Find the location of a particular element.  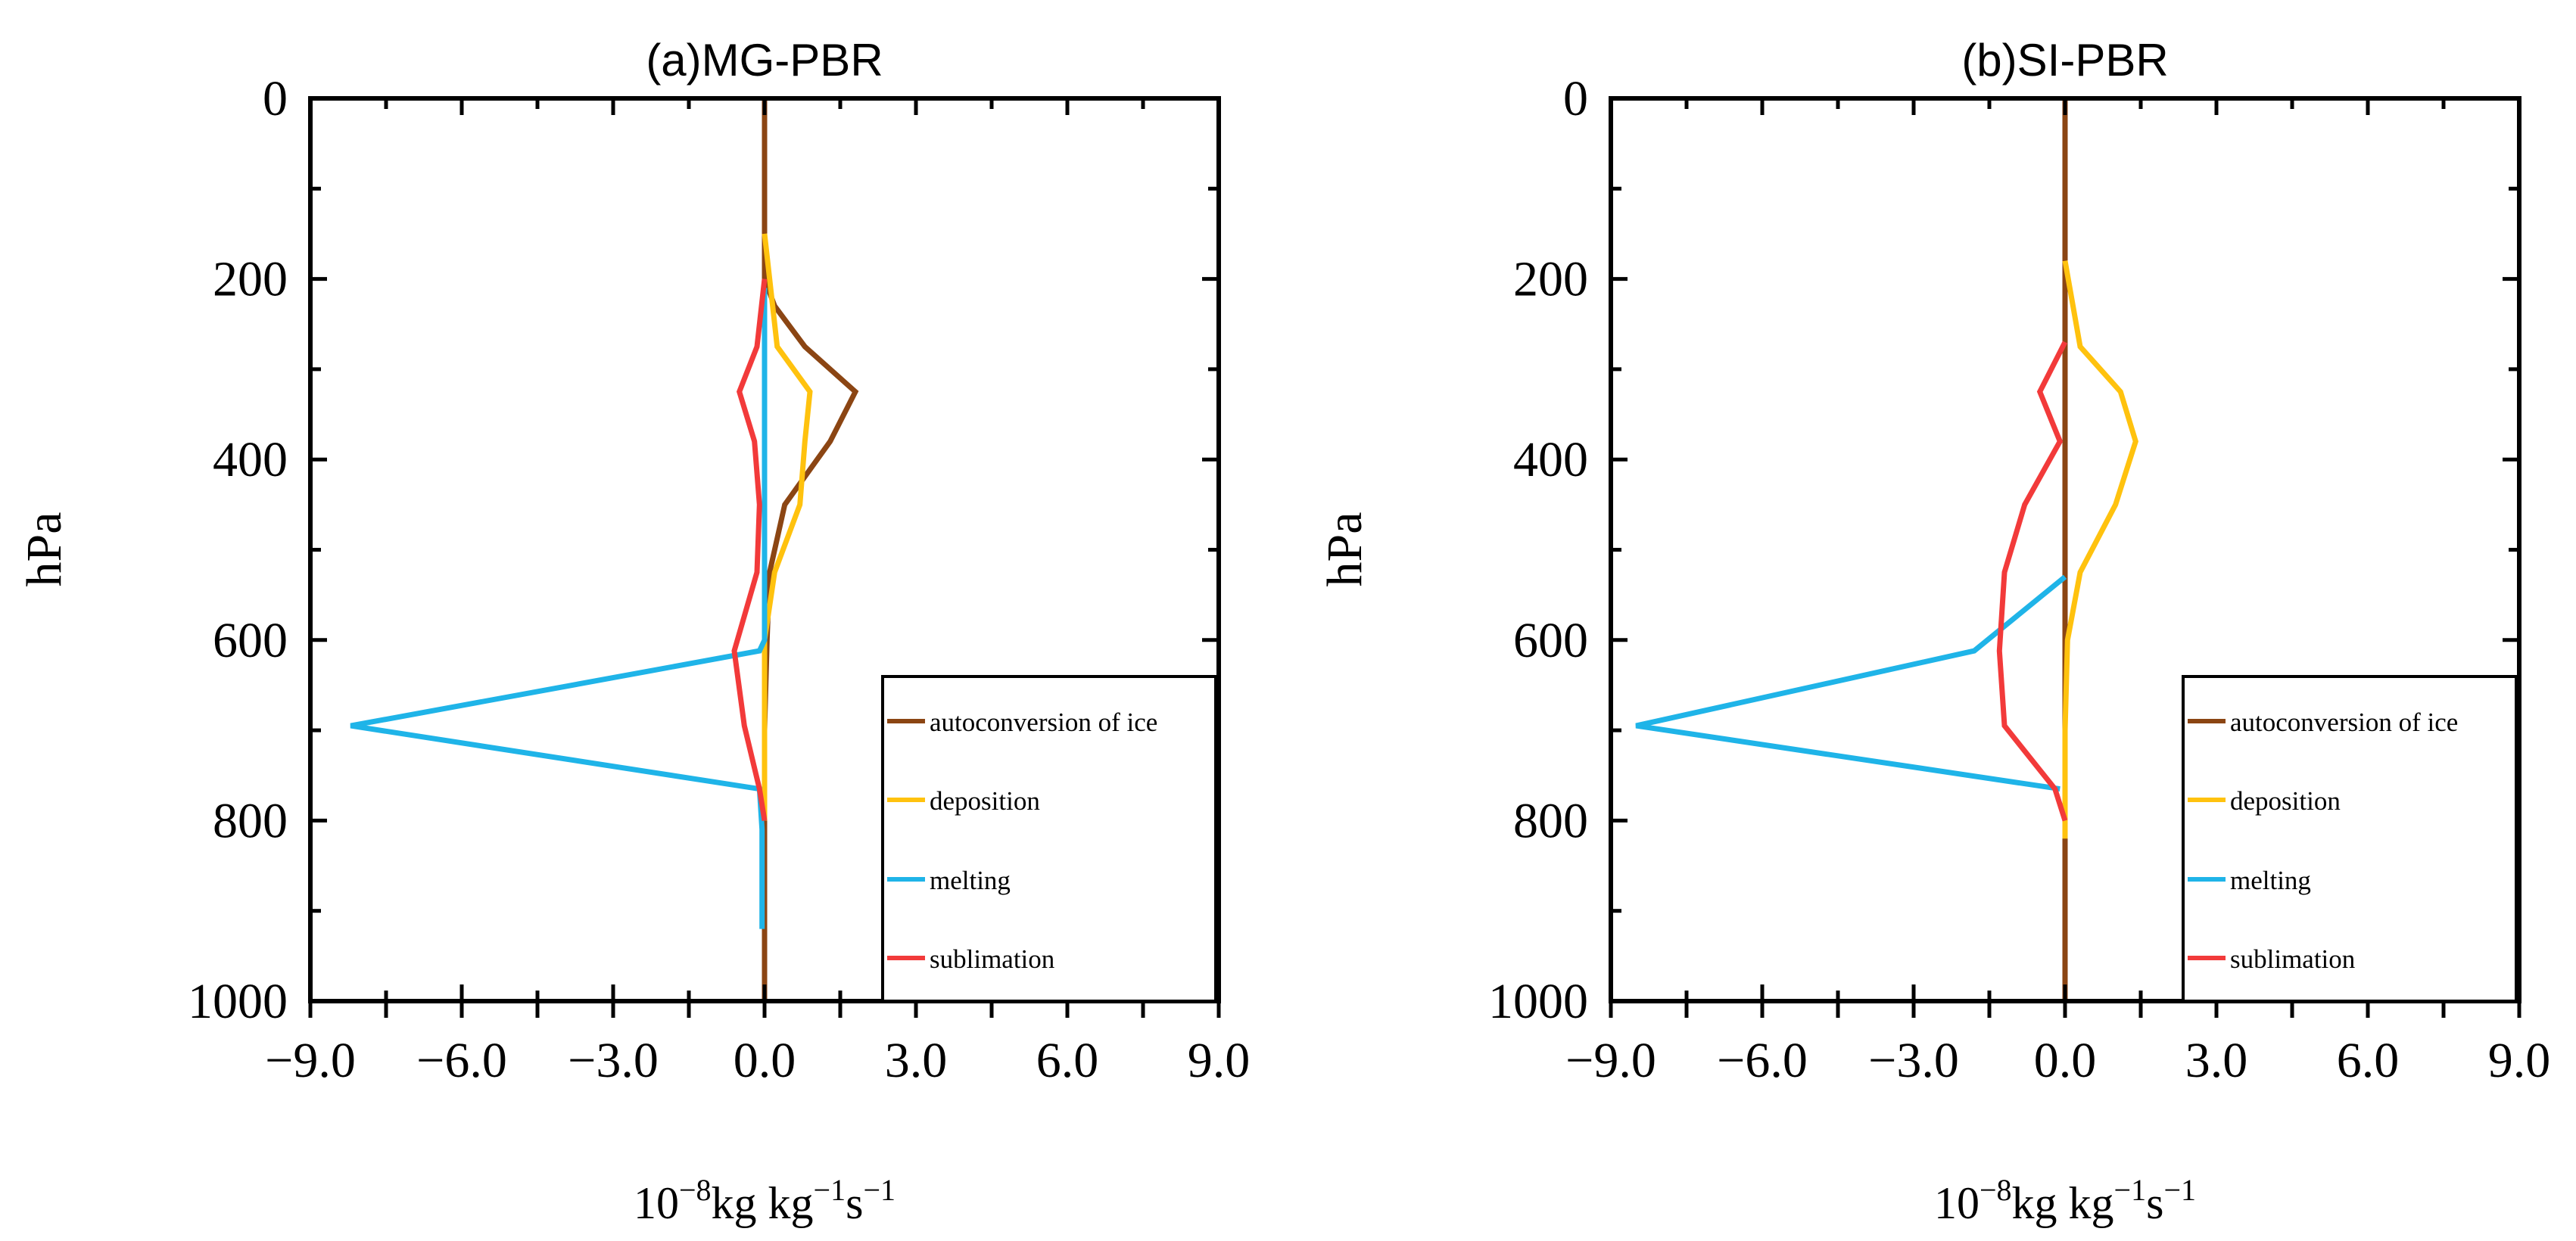

series-line-autoconversion-of-ice is located at coordinates (810, 549).